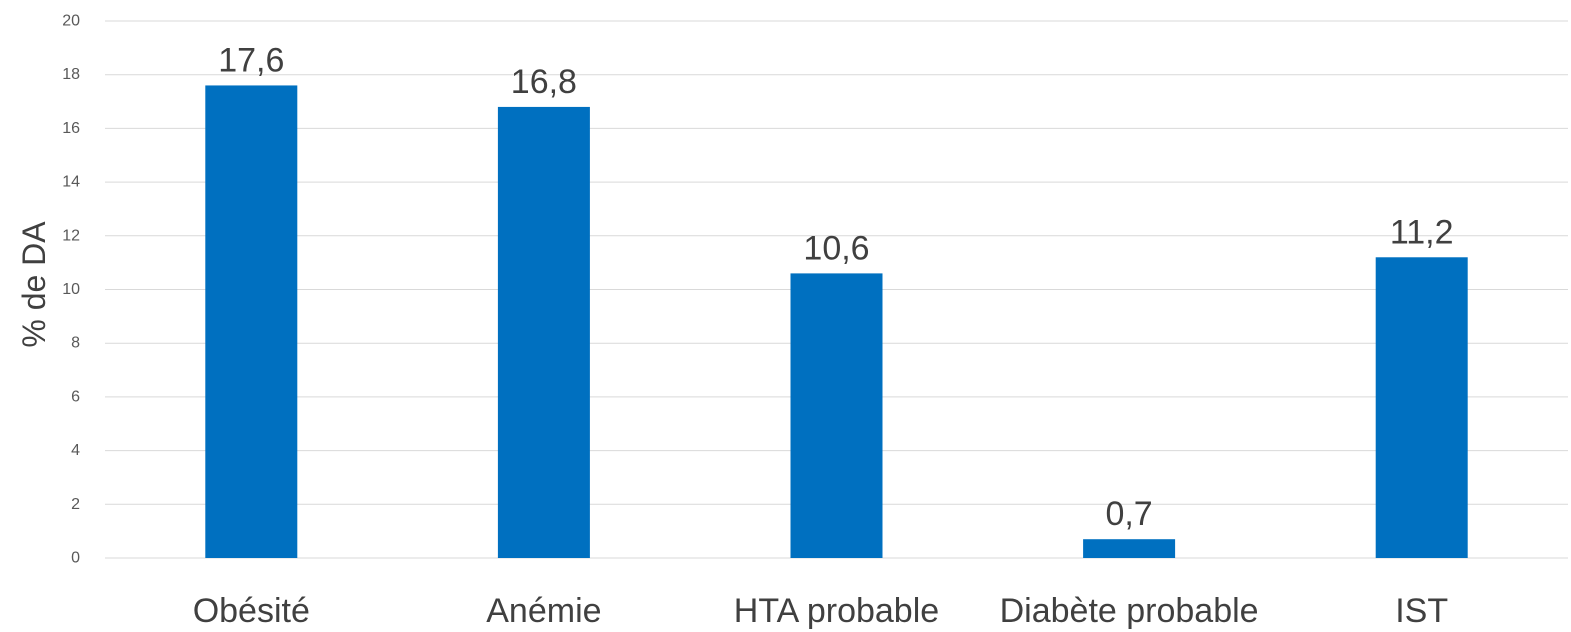  I want to click on data-label-3: 10,6, so click(836, 248).